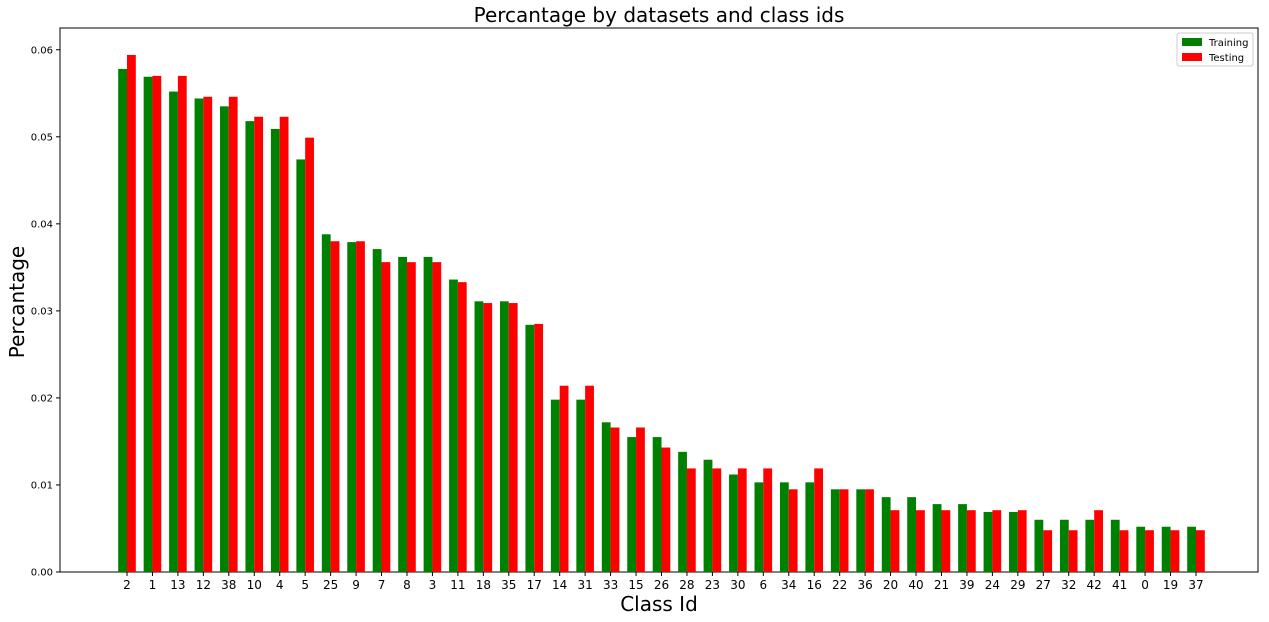  What do you see at coordinates (763, 585) in the screenshot?
I see `x-tick-label: 6` at bounding box center [763, 585].